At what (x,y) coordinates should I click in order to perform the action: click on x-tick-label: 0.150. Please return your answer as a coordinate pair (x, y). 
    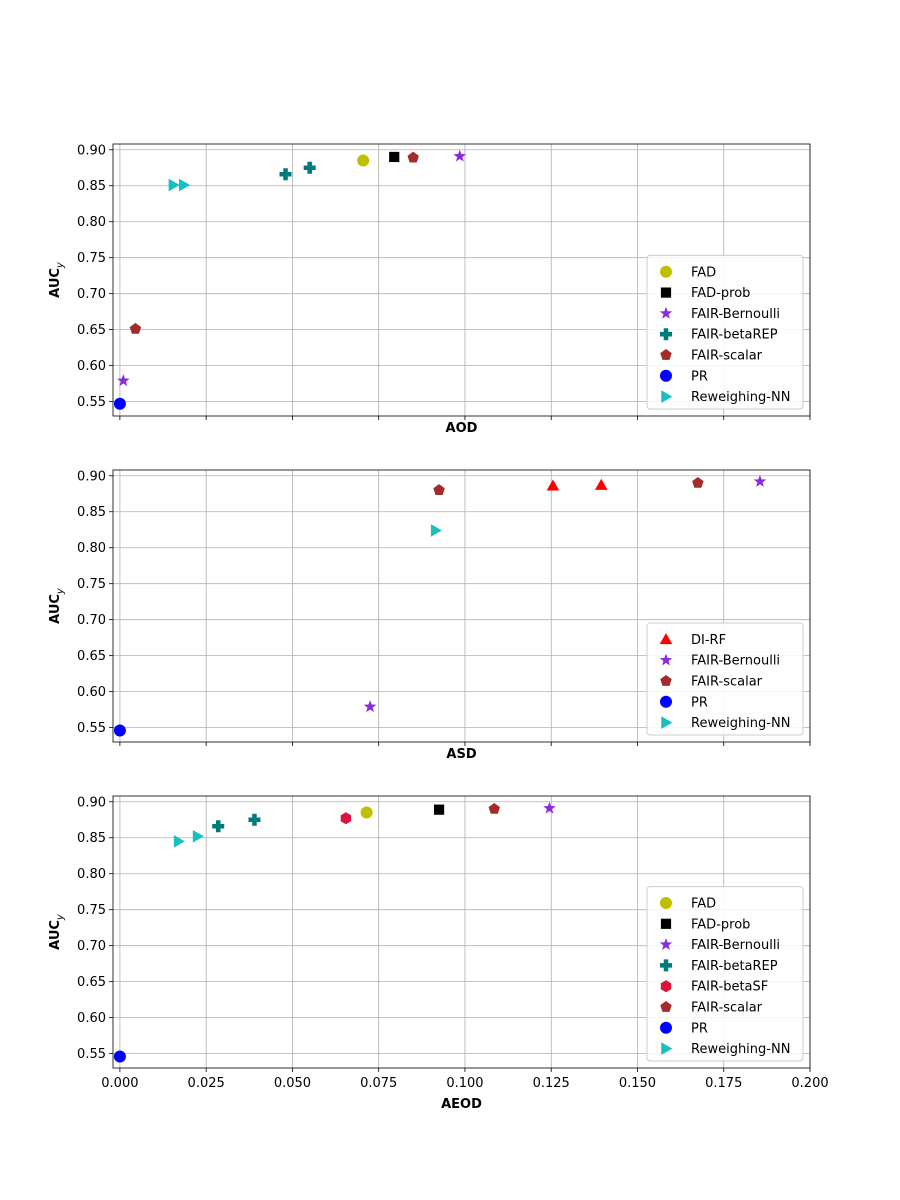
    Looking at the image, I should click on (637, 1083).